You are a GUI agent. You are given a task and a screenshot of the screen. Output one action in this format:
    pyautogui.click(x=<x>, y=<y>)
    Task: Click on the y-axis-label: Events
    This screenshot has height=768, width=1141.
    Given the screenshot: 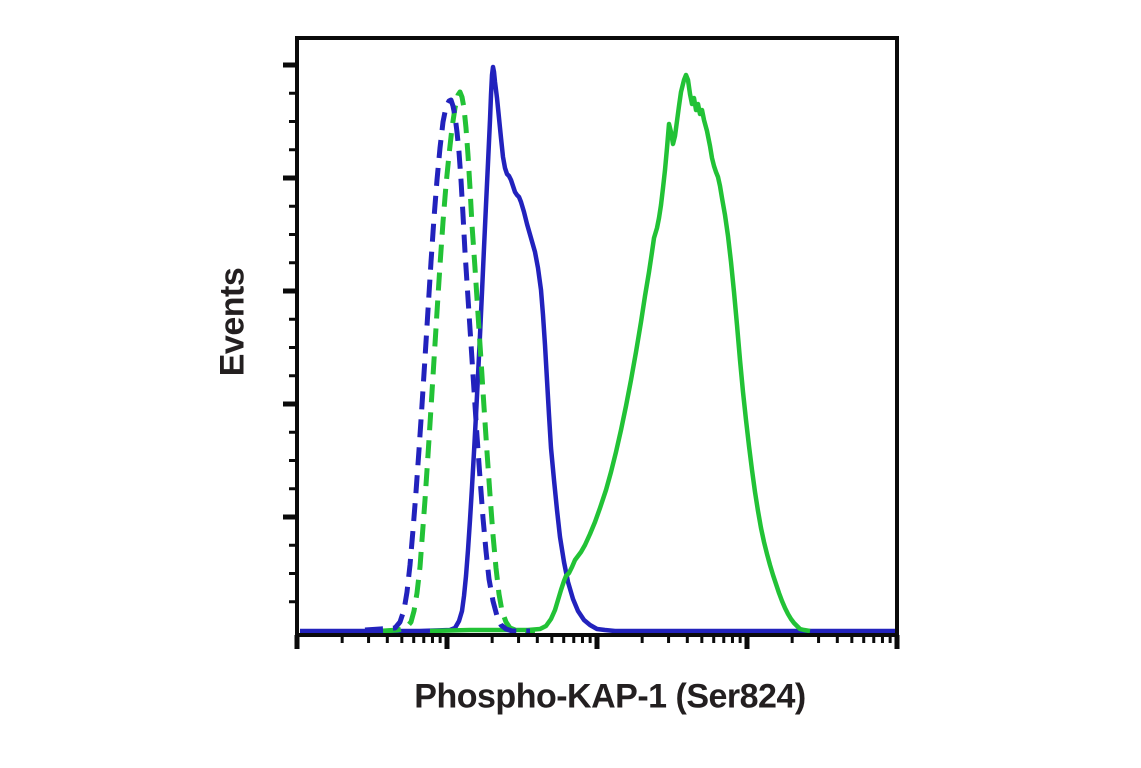 What is the action you would take?
    pyautogui.click(x=232, y=322)
    